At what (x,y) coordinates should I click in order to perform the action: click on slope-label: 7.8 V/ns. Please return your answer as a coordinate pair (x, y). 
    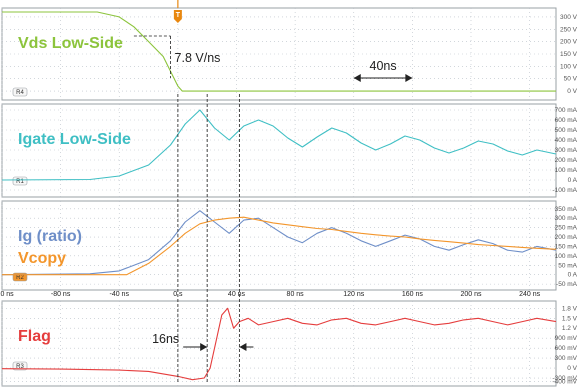
    Looking at the image, I should click on (198, 58).